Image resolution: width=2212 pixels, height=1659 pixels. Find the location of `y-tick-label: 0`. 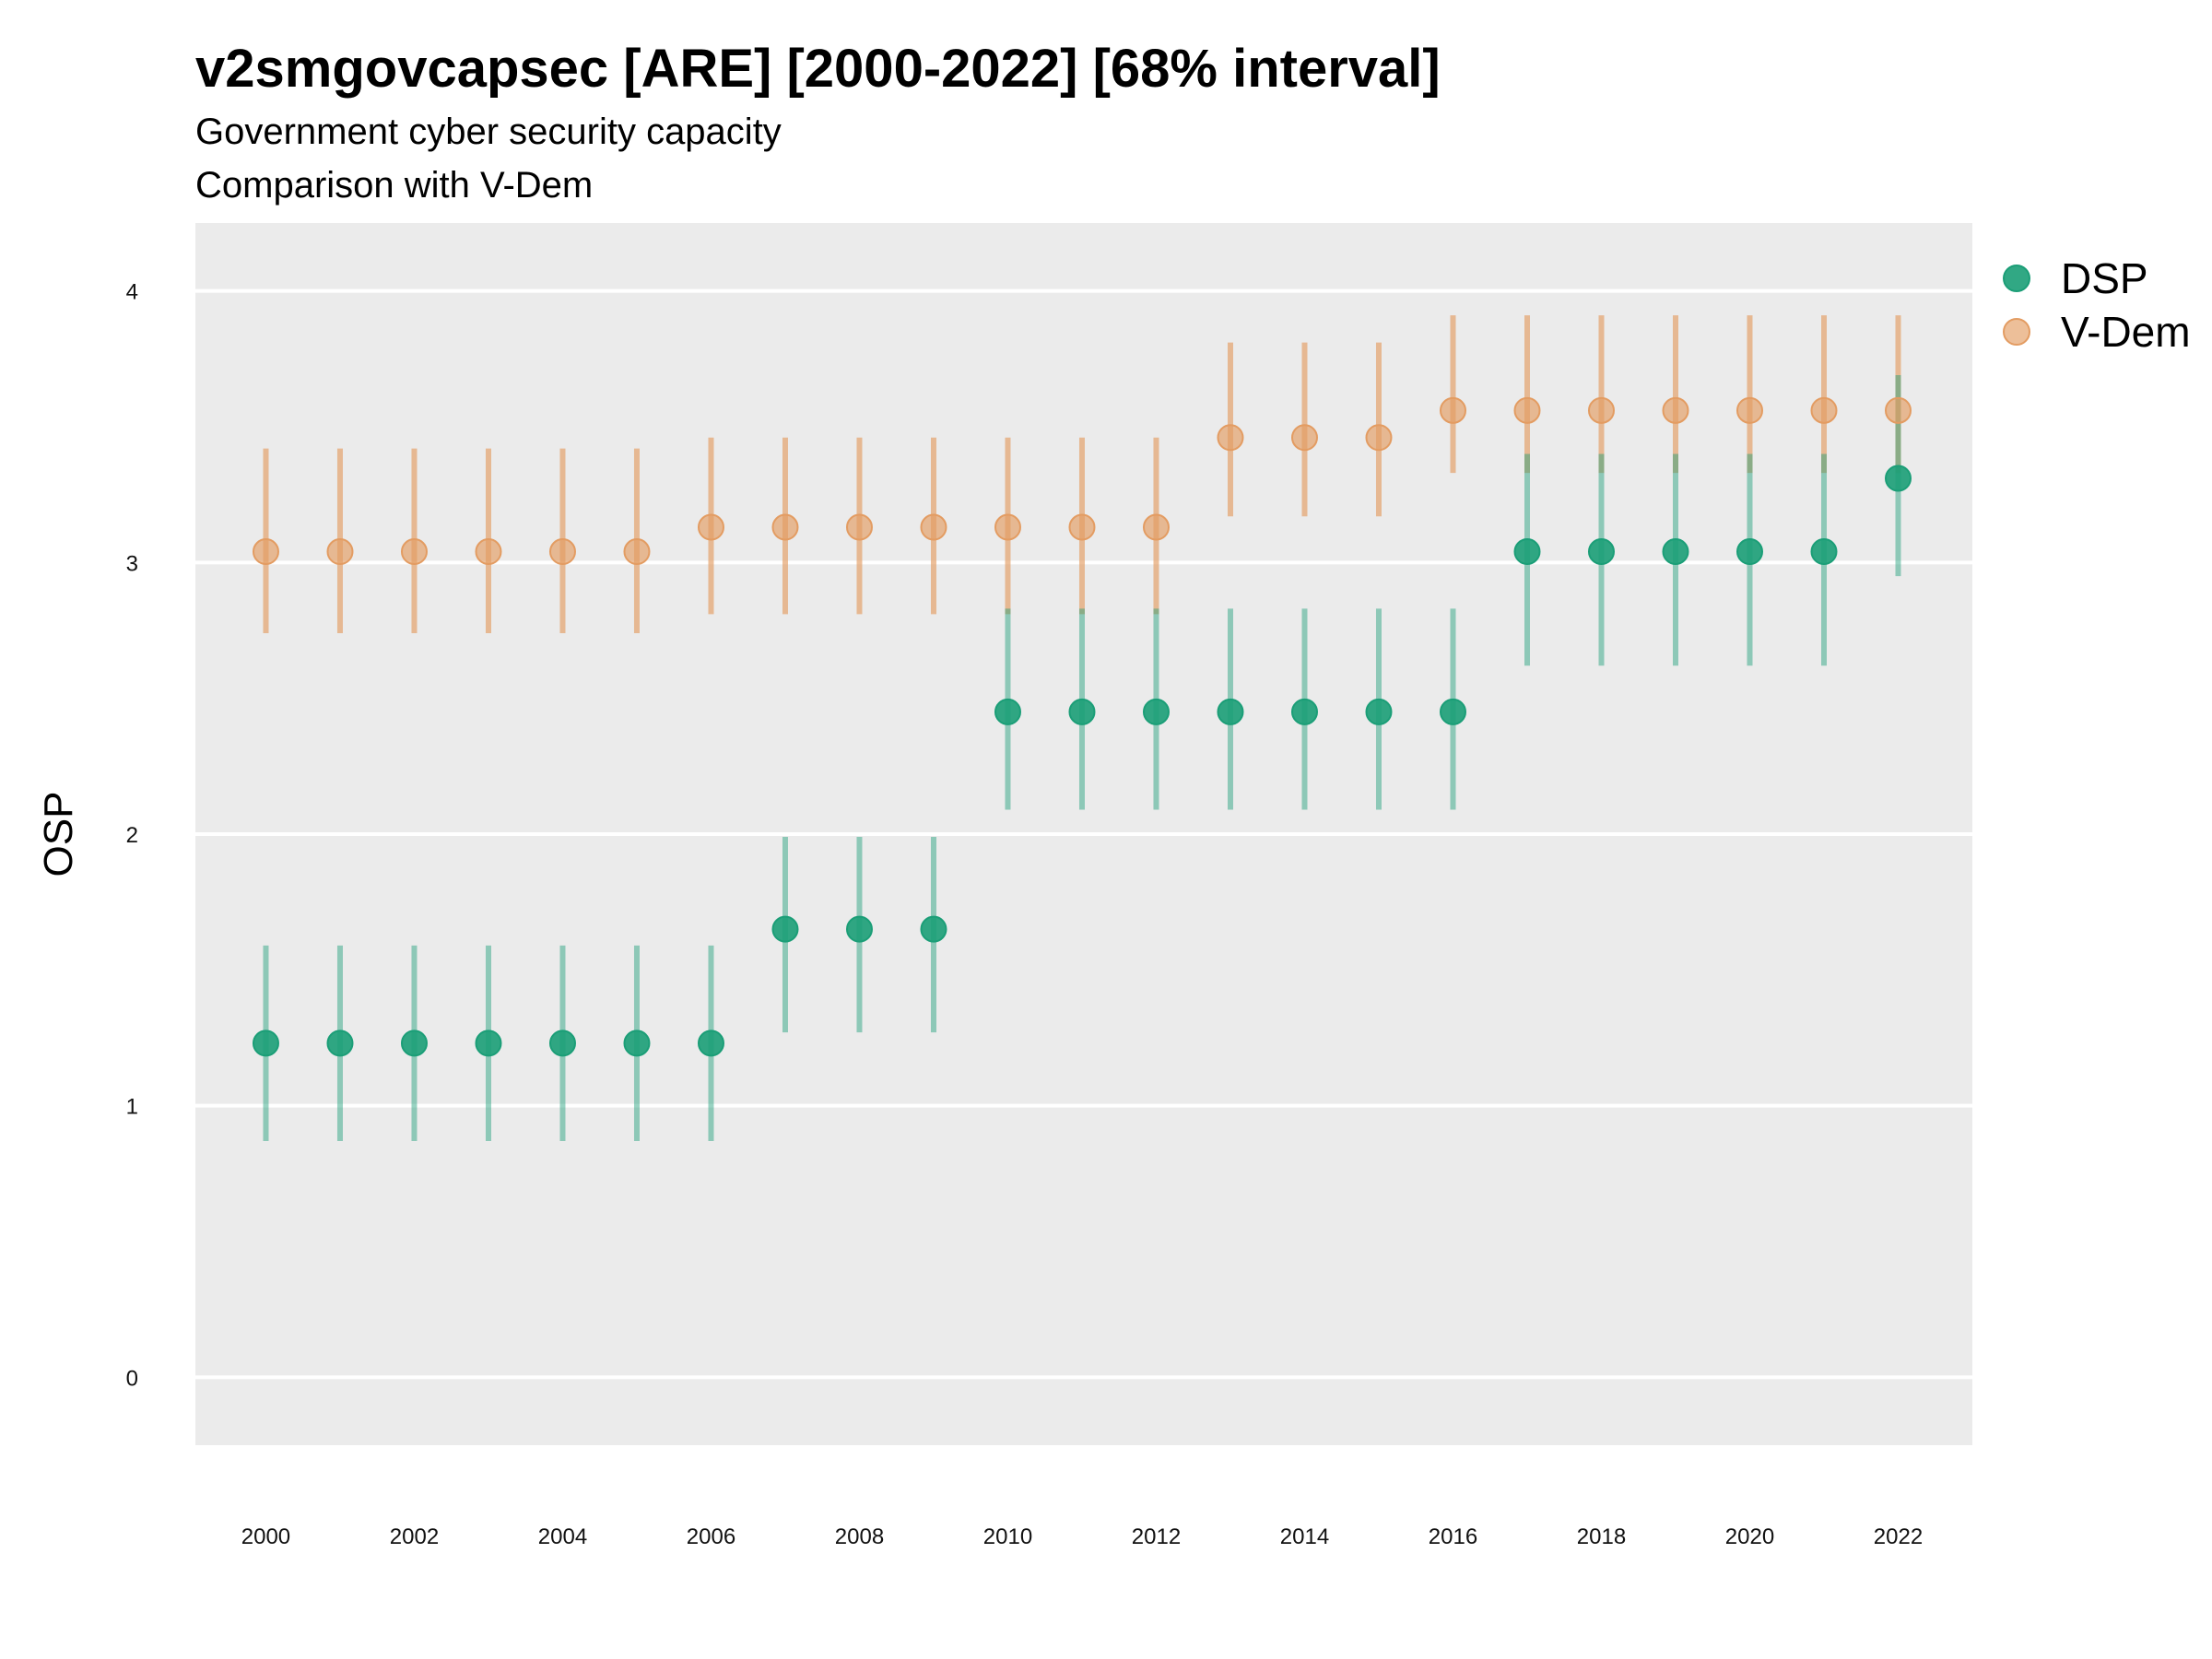

y-tick-label: 0 is located at coordinates (132, 1378).